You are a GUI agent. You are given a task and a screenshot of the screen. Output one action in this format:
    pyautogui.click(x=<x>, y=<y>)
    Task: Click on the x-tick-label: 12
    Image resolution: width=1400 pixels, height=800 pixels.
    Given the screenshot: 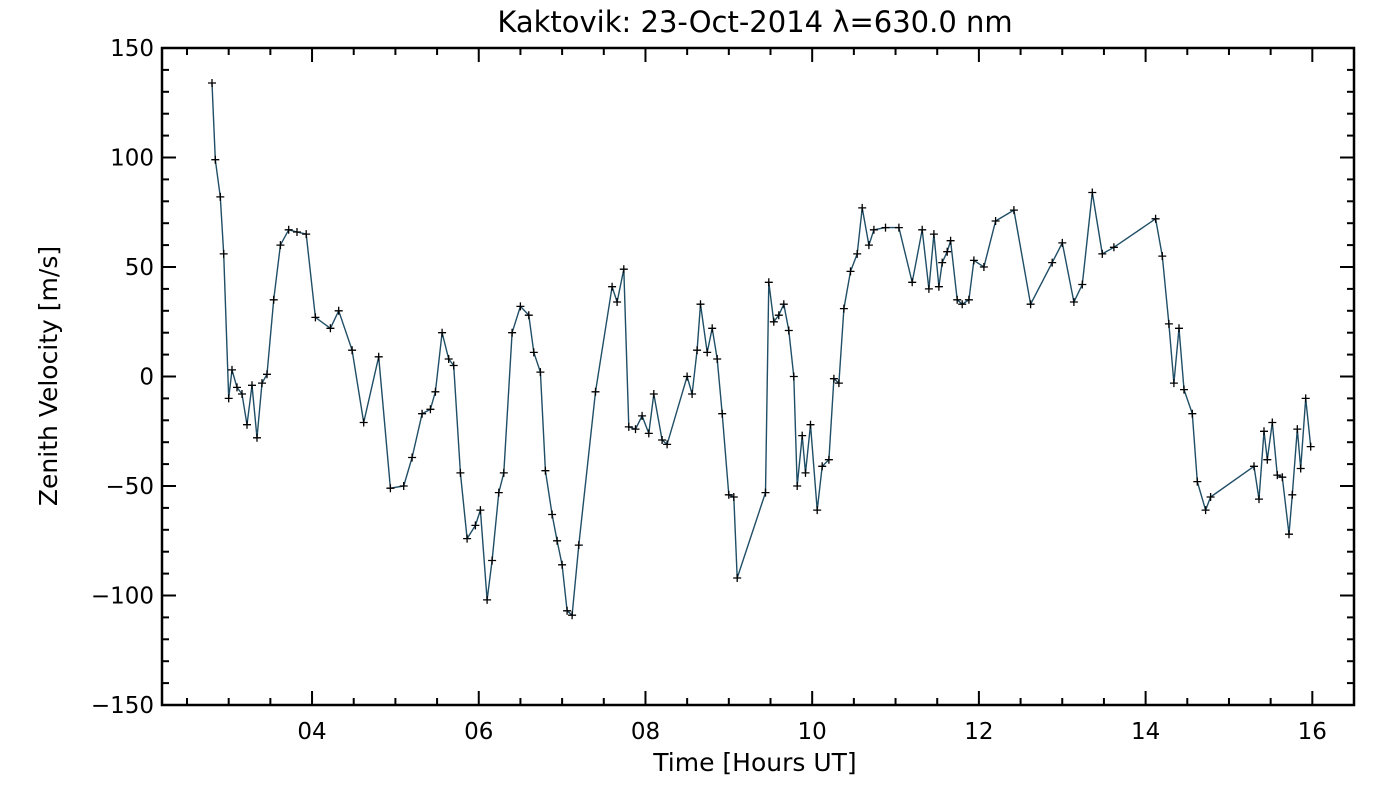 What is the action you would take?
    pyautogui.click(x=978, y=732)
    